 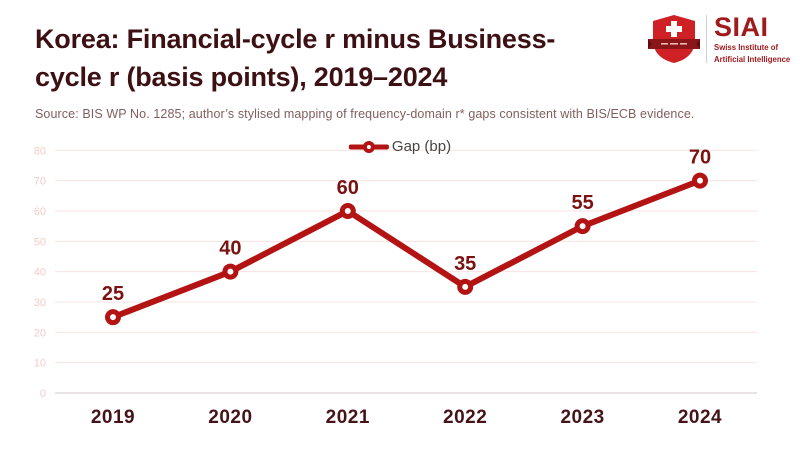 I want to click on logo-name-line1: Swiss Institute of, so click(x=746, y=47).